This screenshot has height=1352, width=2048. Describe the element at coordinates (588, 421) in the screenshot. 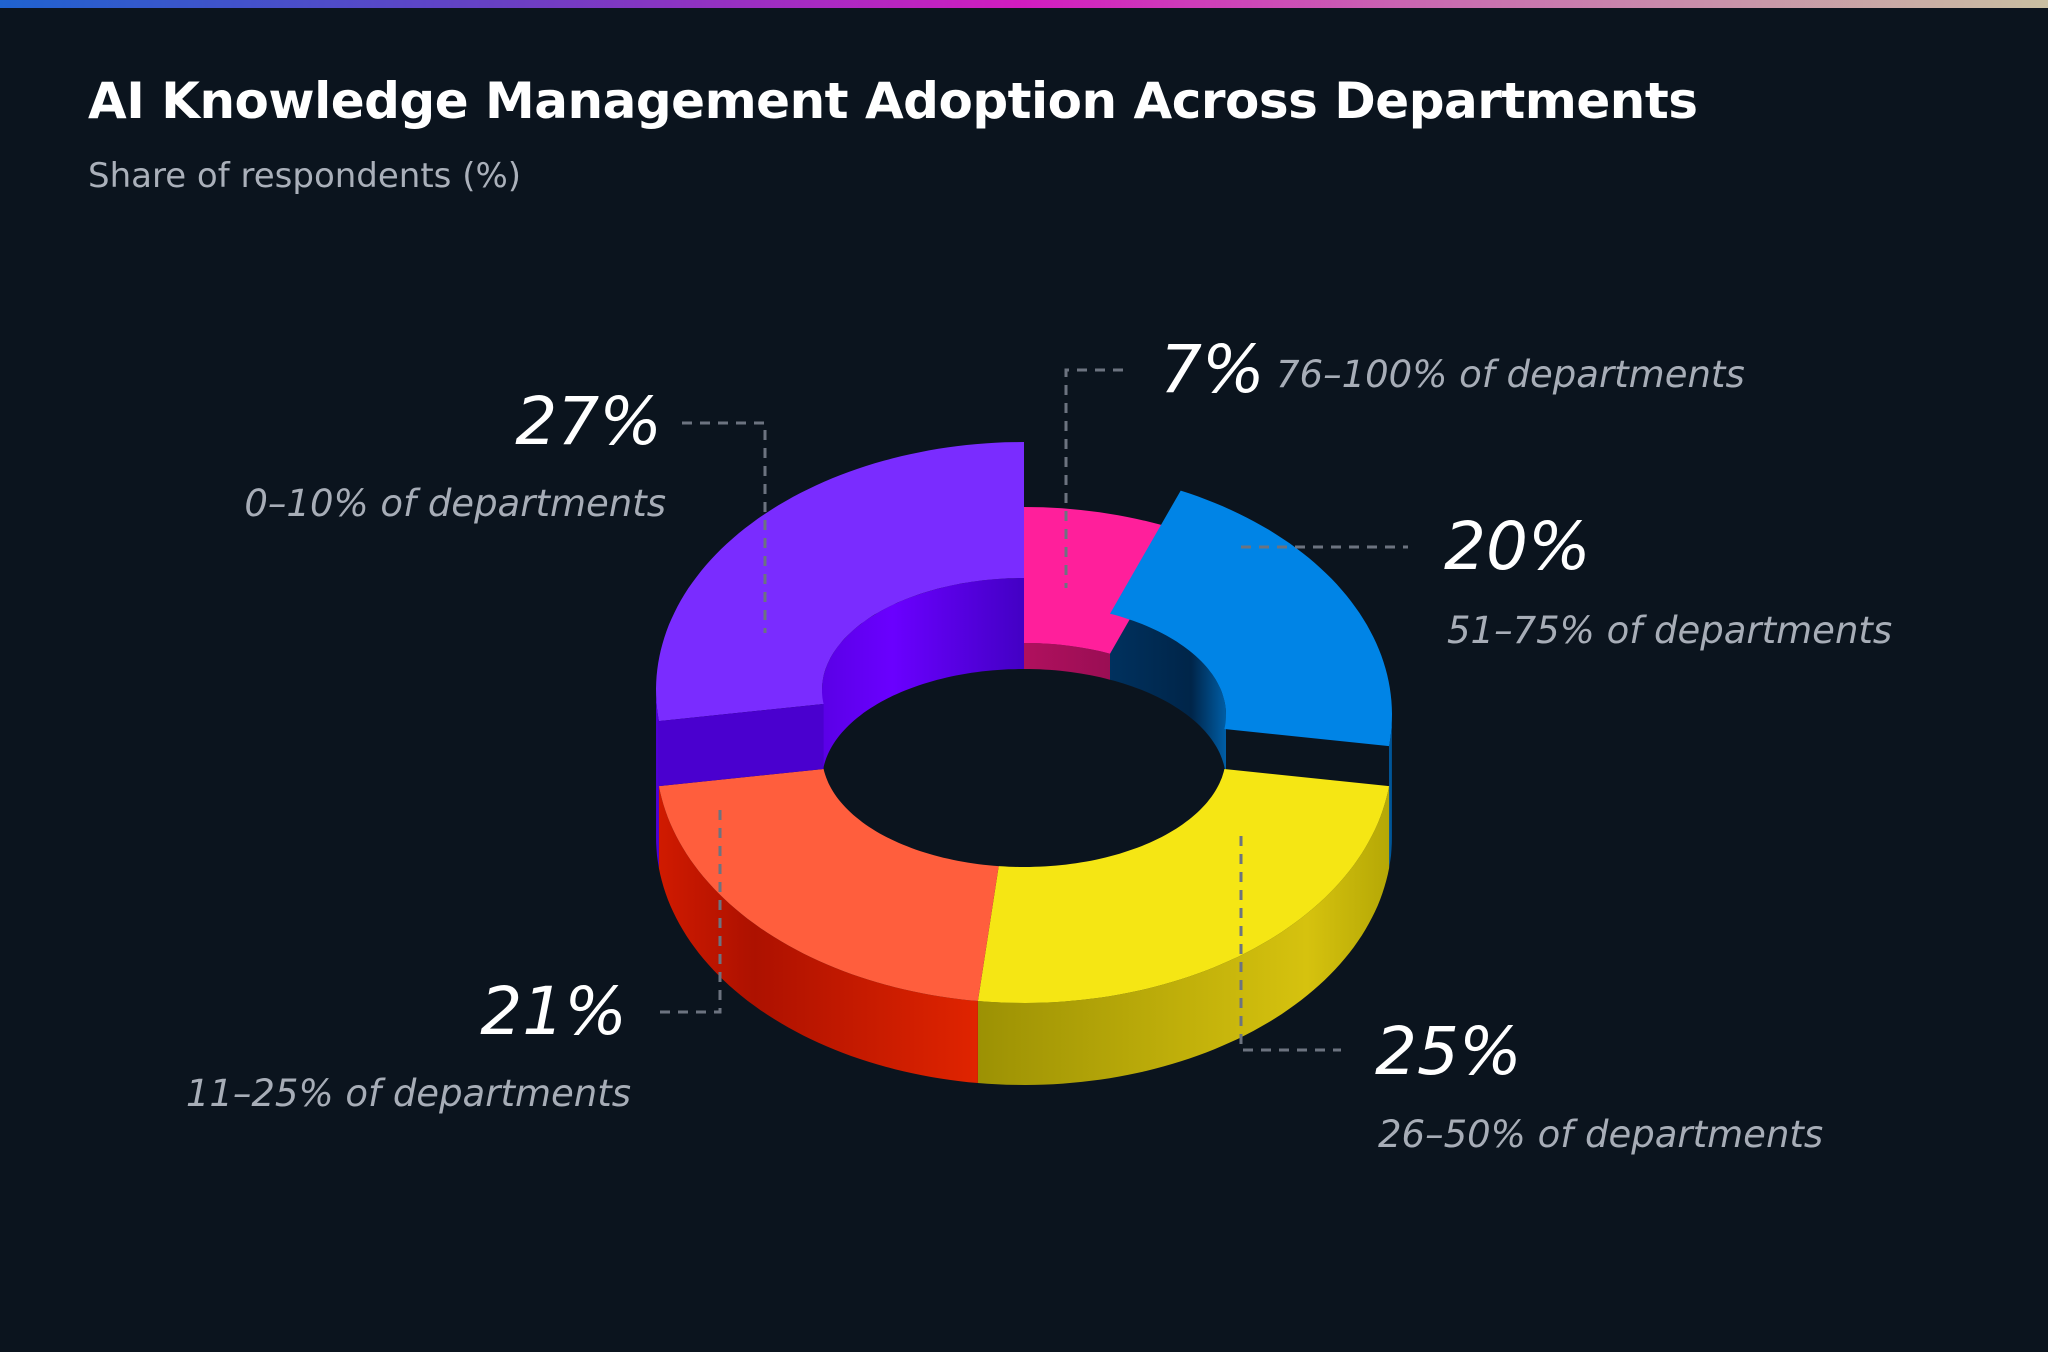

I see `value-label-0-10: 27%` at that location.